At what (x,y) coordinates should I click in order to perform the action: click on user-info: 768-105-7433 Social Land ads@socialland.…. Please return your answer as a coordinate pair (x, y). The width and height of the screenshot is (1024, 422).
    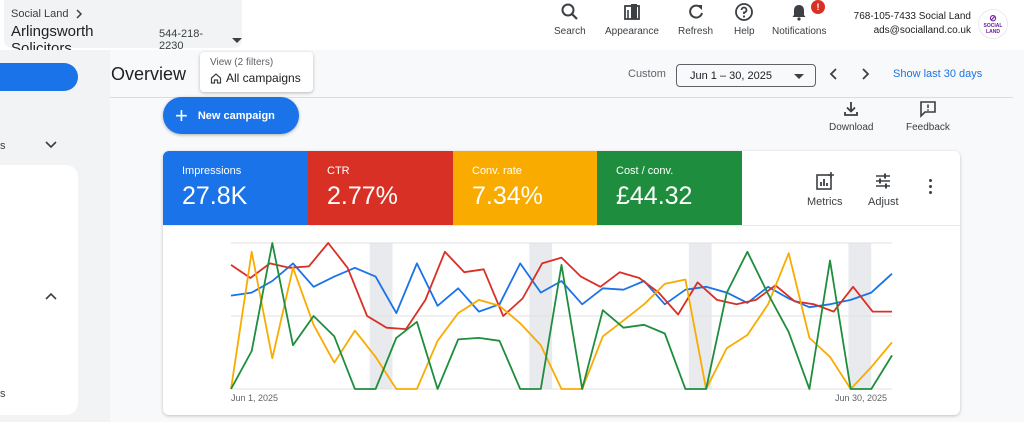
    Looking at the image, I should click on (912, 24).